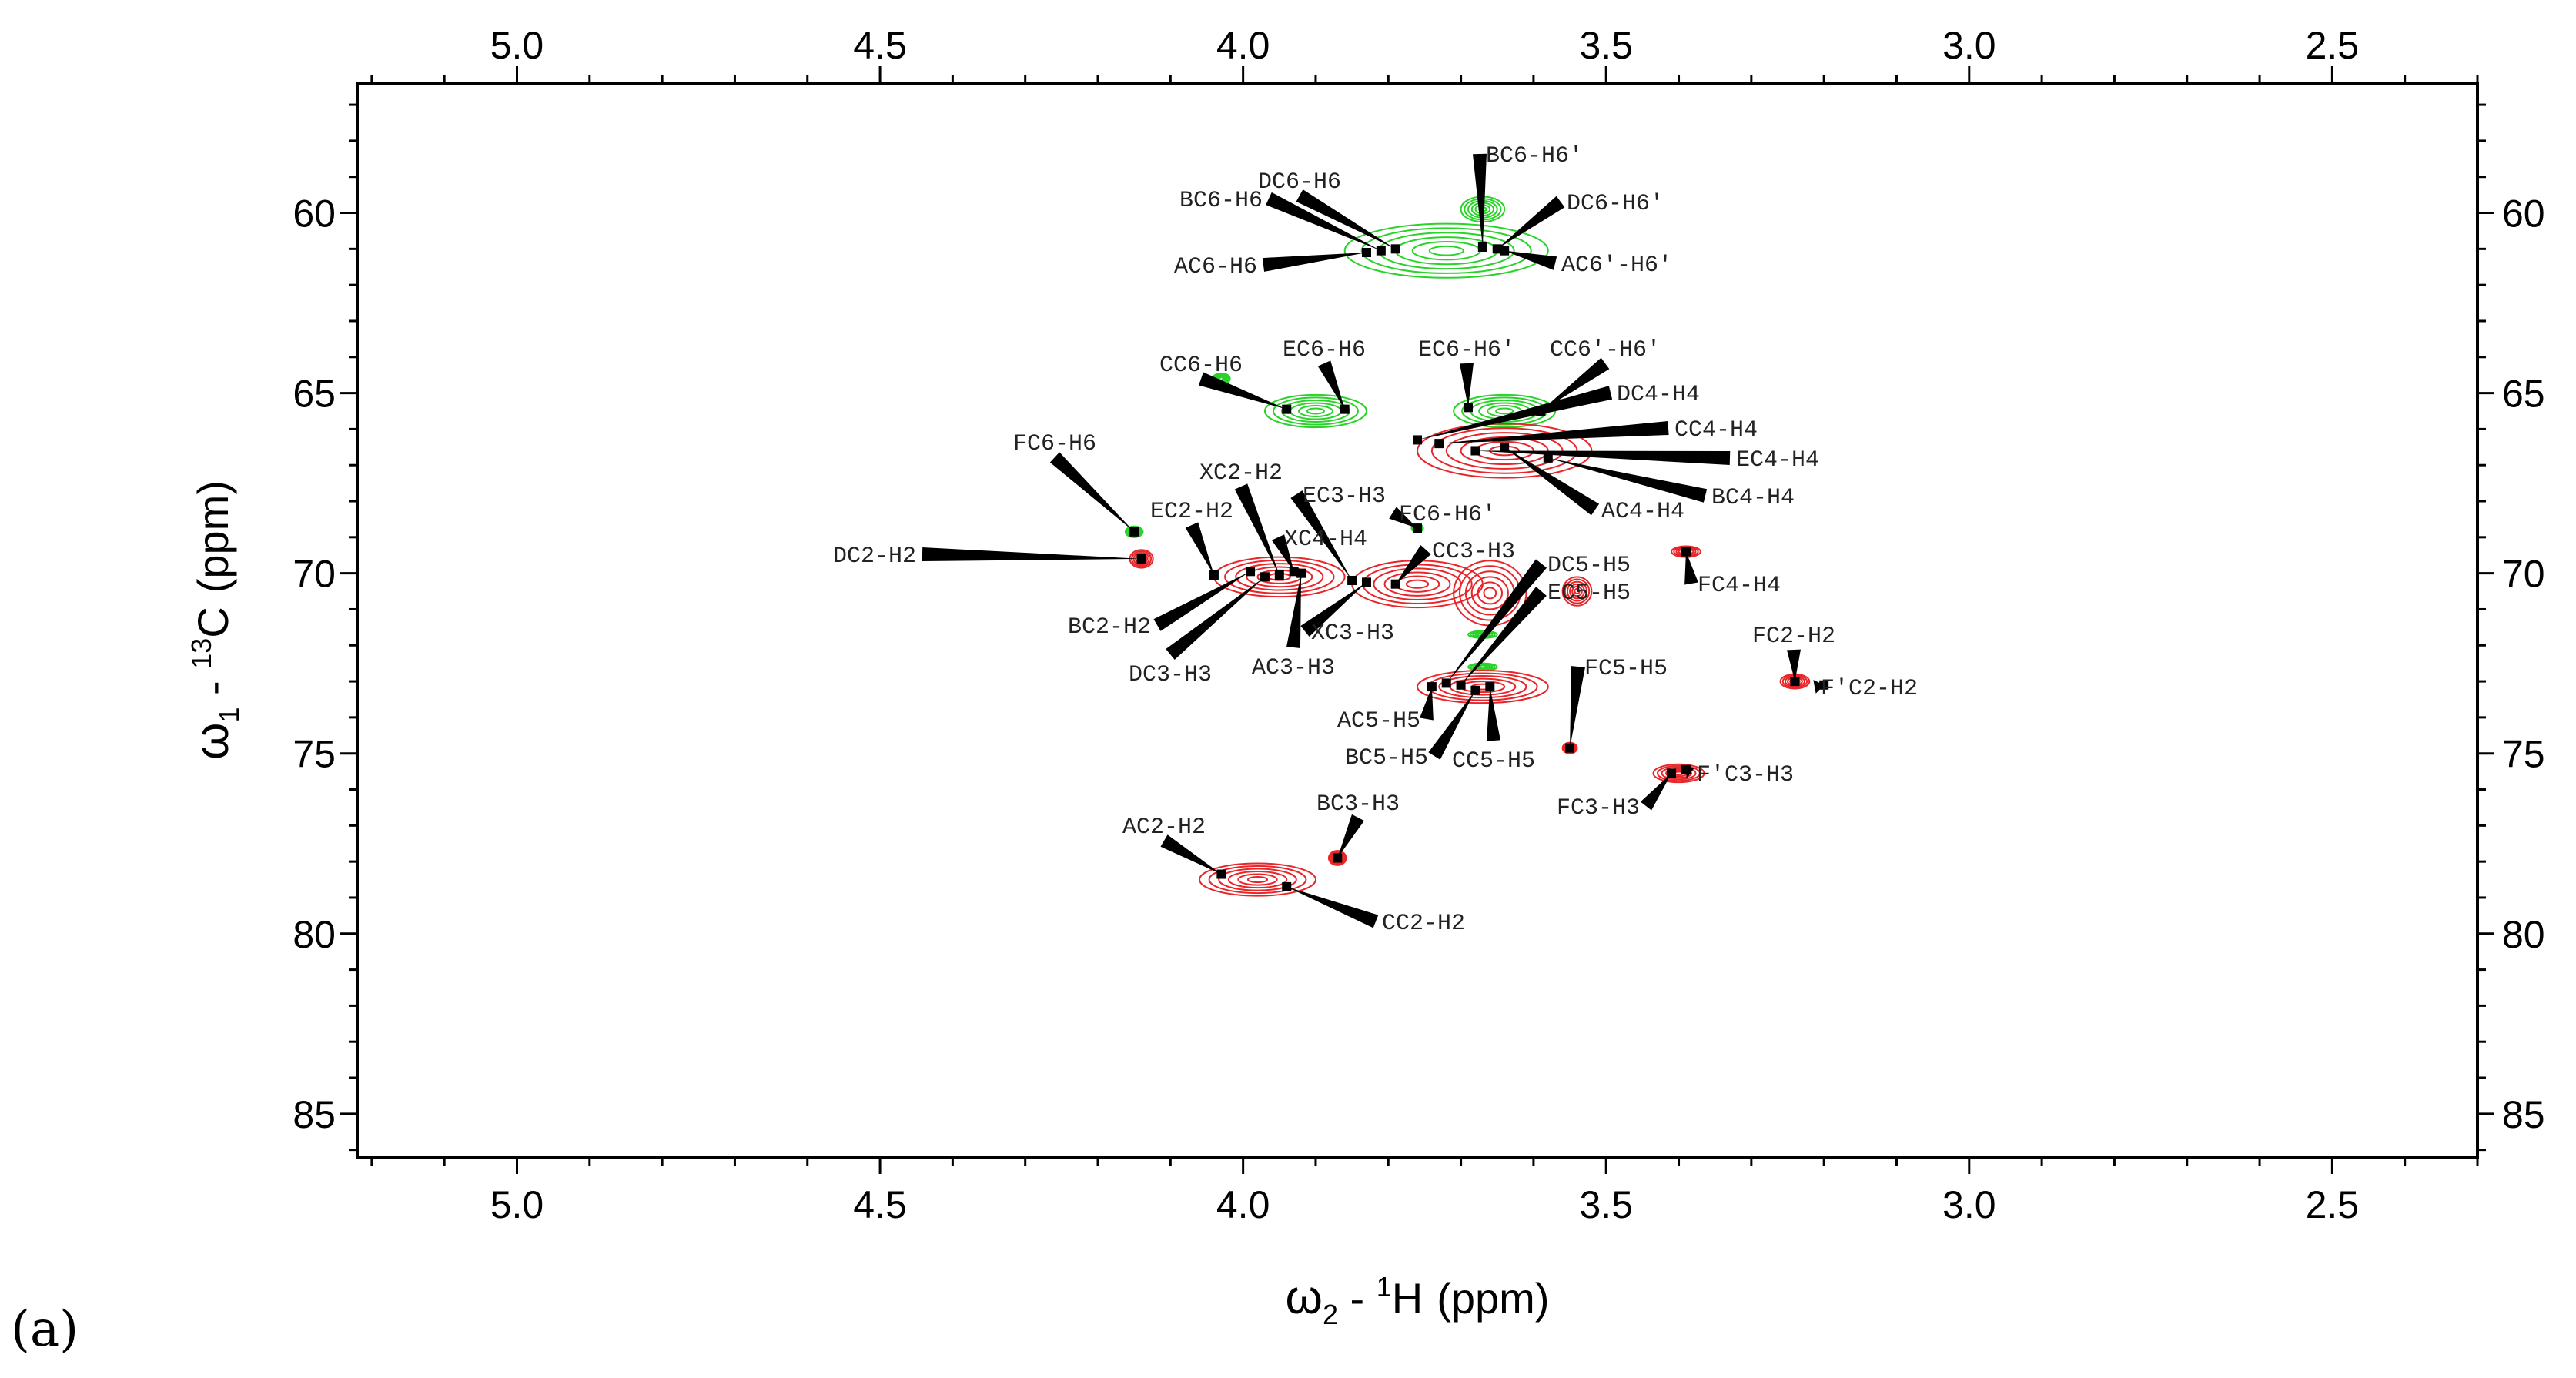  What do you see at coordinates (1589, 566) in the screenshot?
I see `peak-label: DC5-H5` at bounding box center [1589, 566].